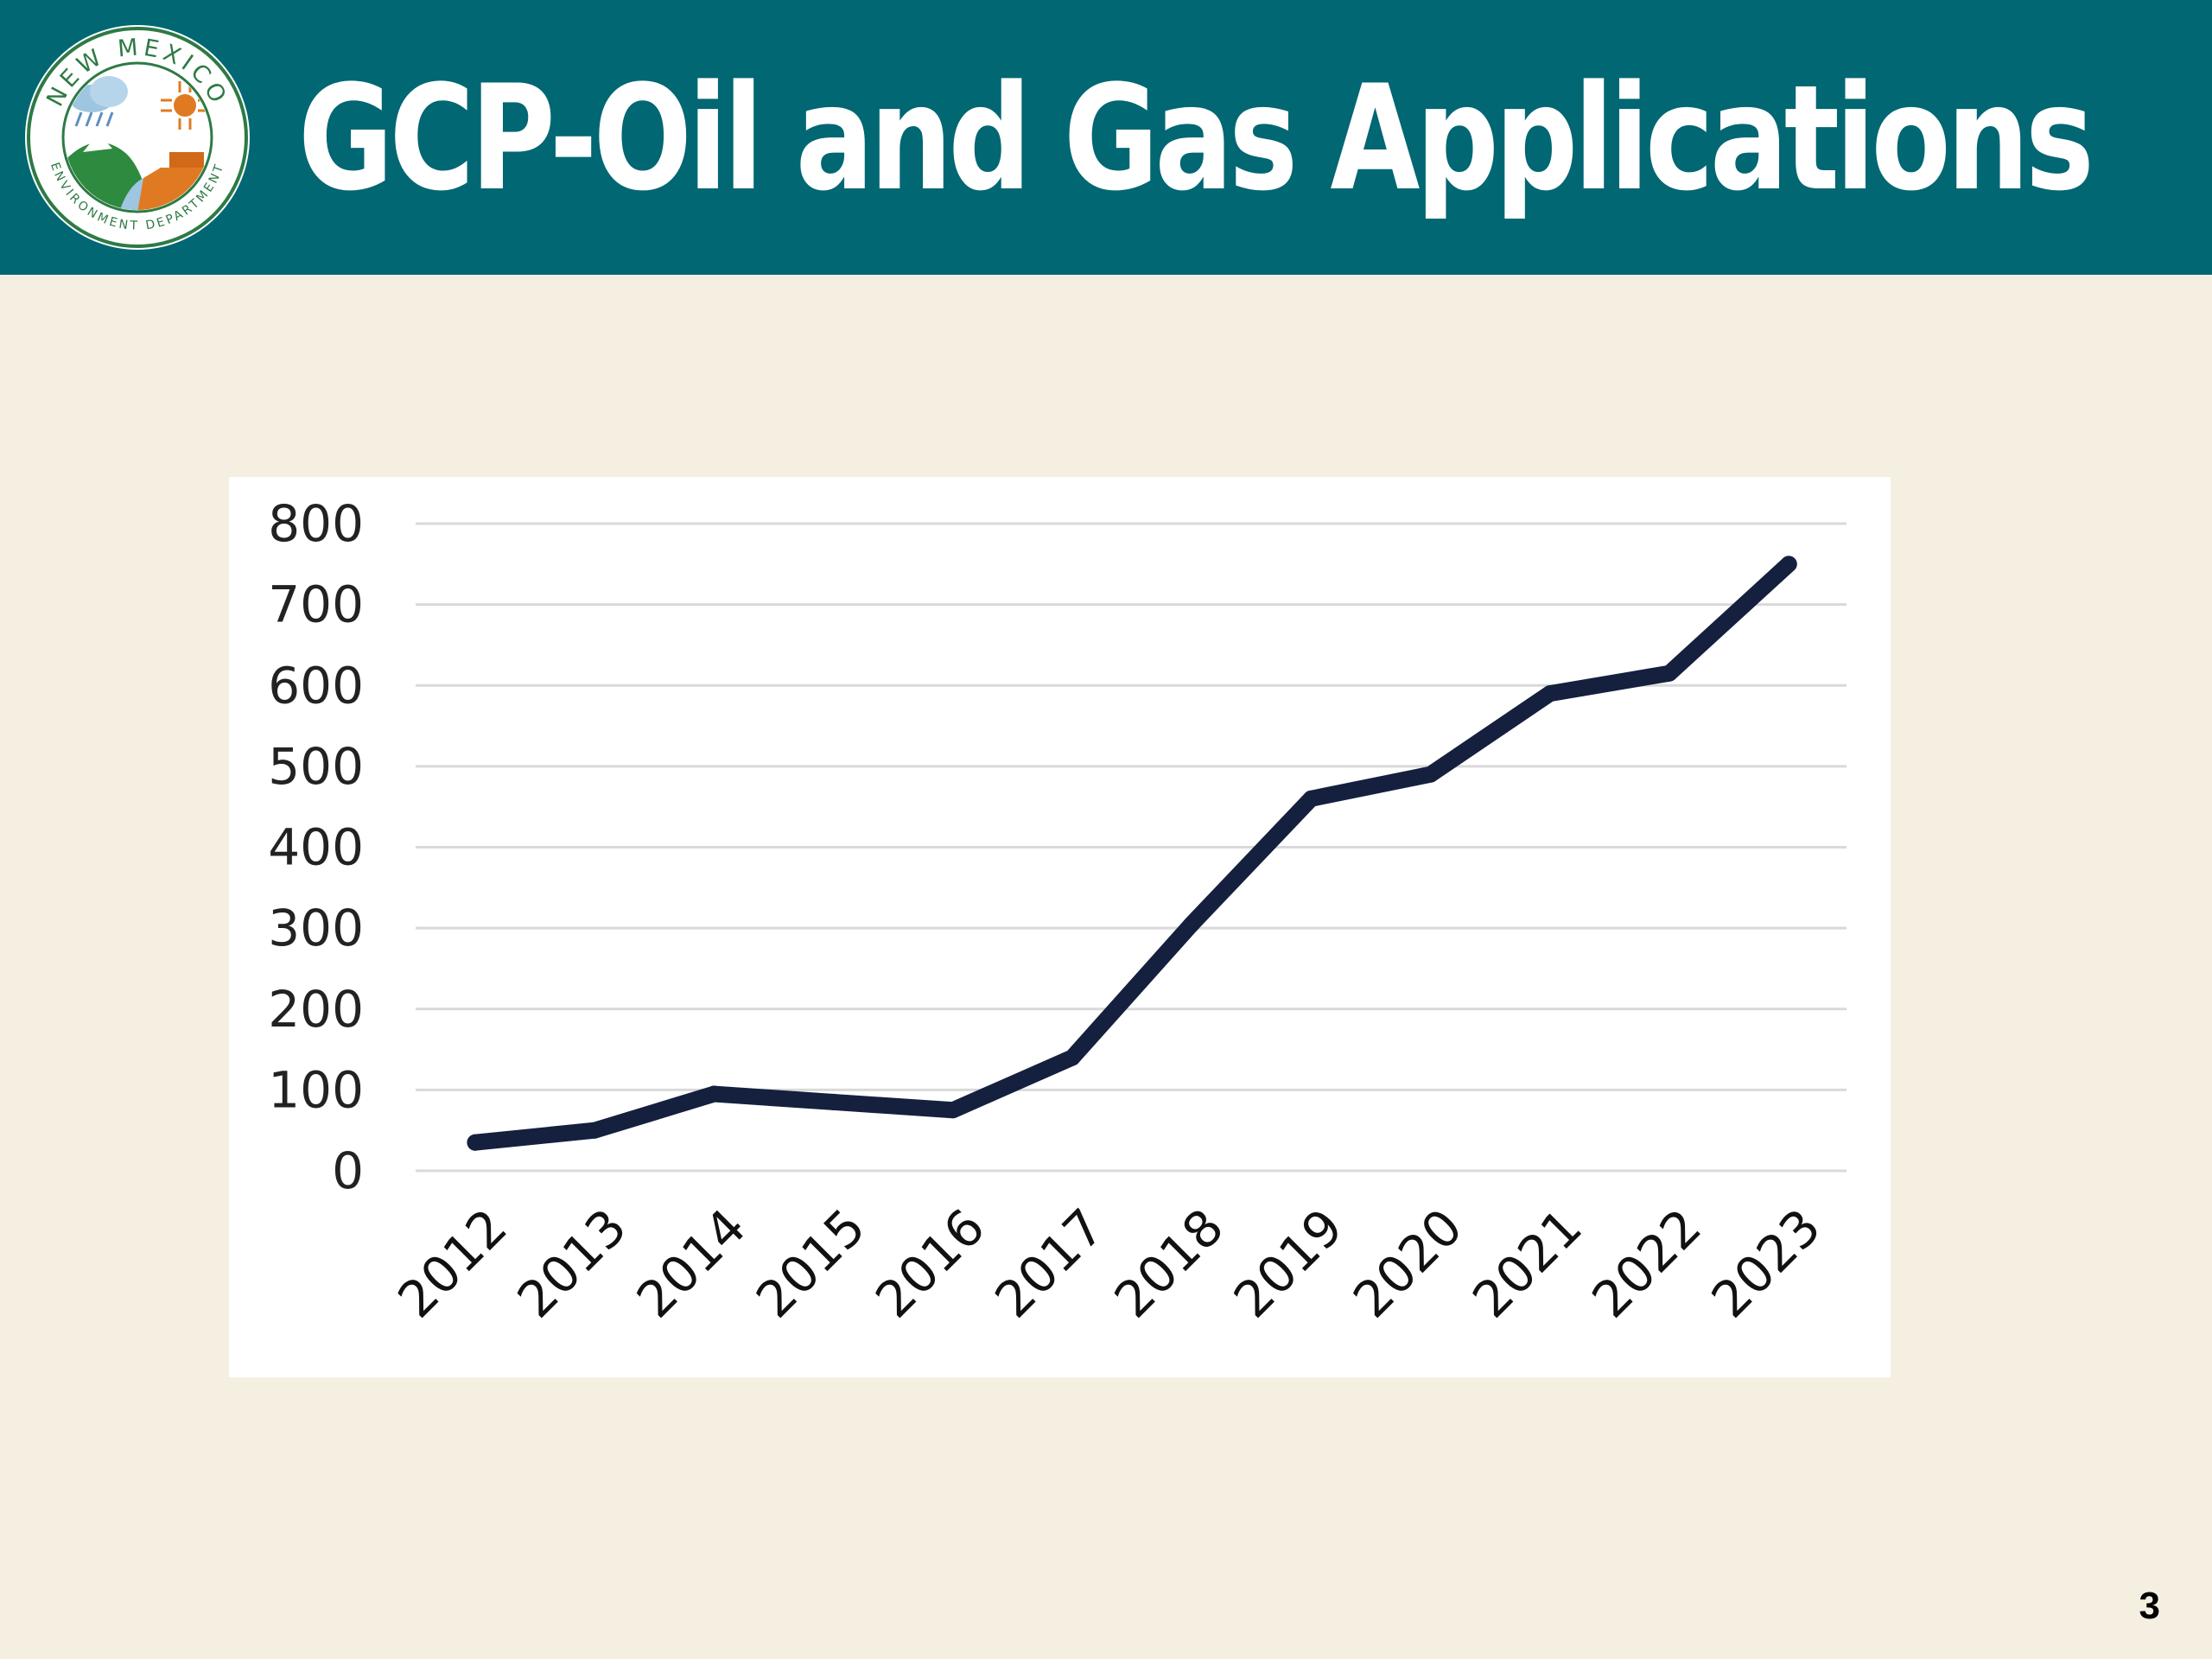  Describe the element at coordinates (810, 1263) in the screenshot. I see `x-tick-label: 2015` at that location.